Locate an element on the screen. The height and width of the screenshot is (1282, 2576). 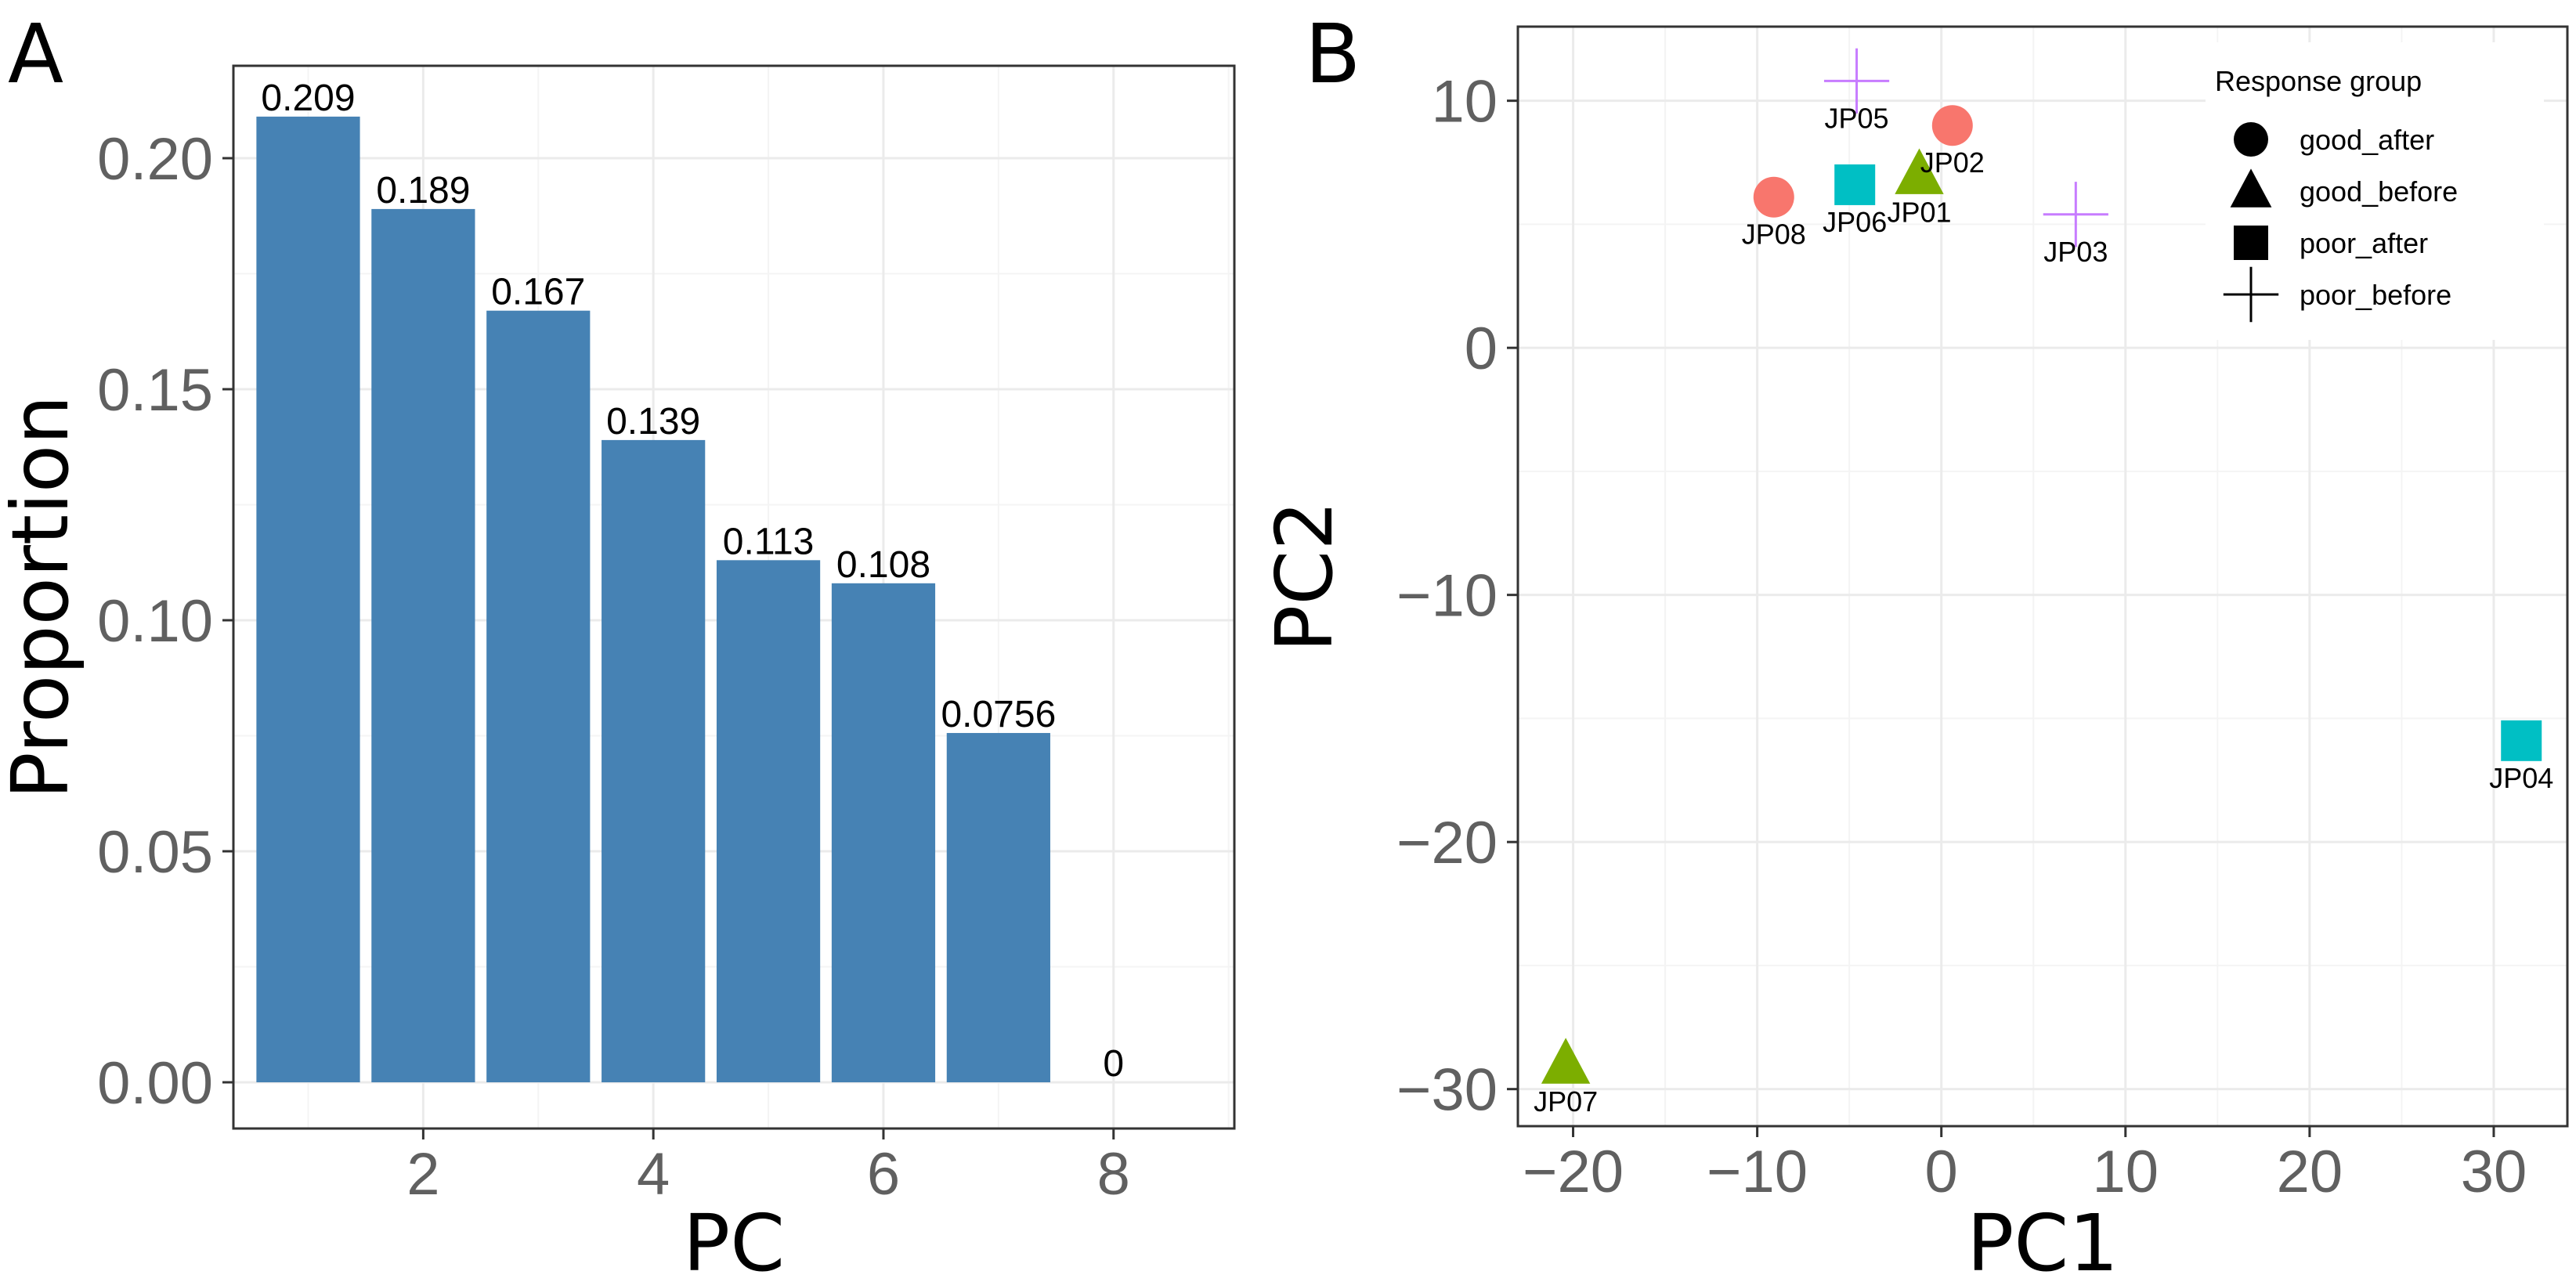
x-tick-label: 30 is located at coordinates (2494, 1172).